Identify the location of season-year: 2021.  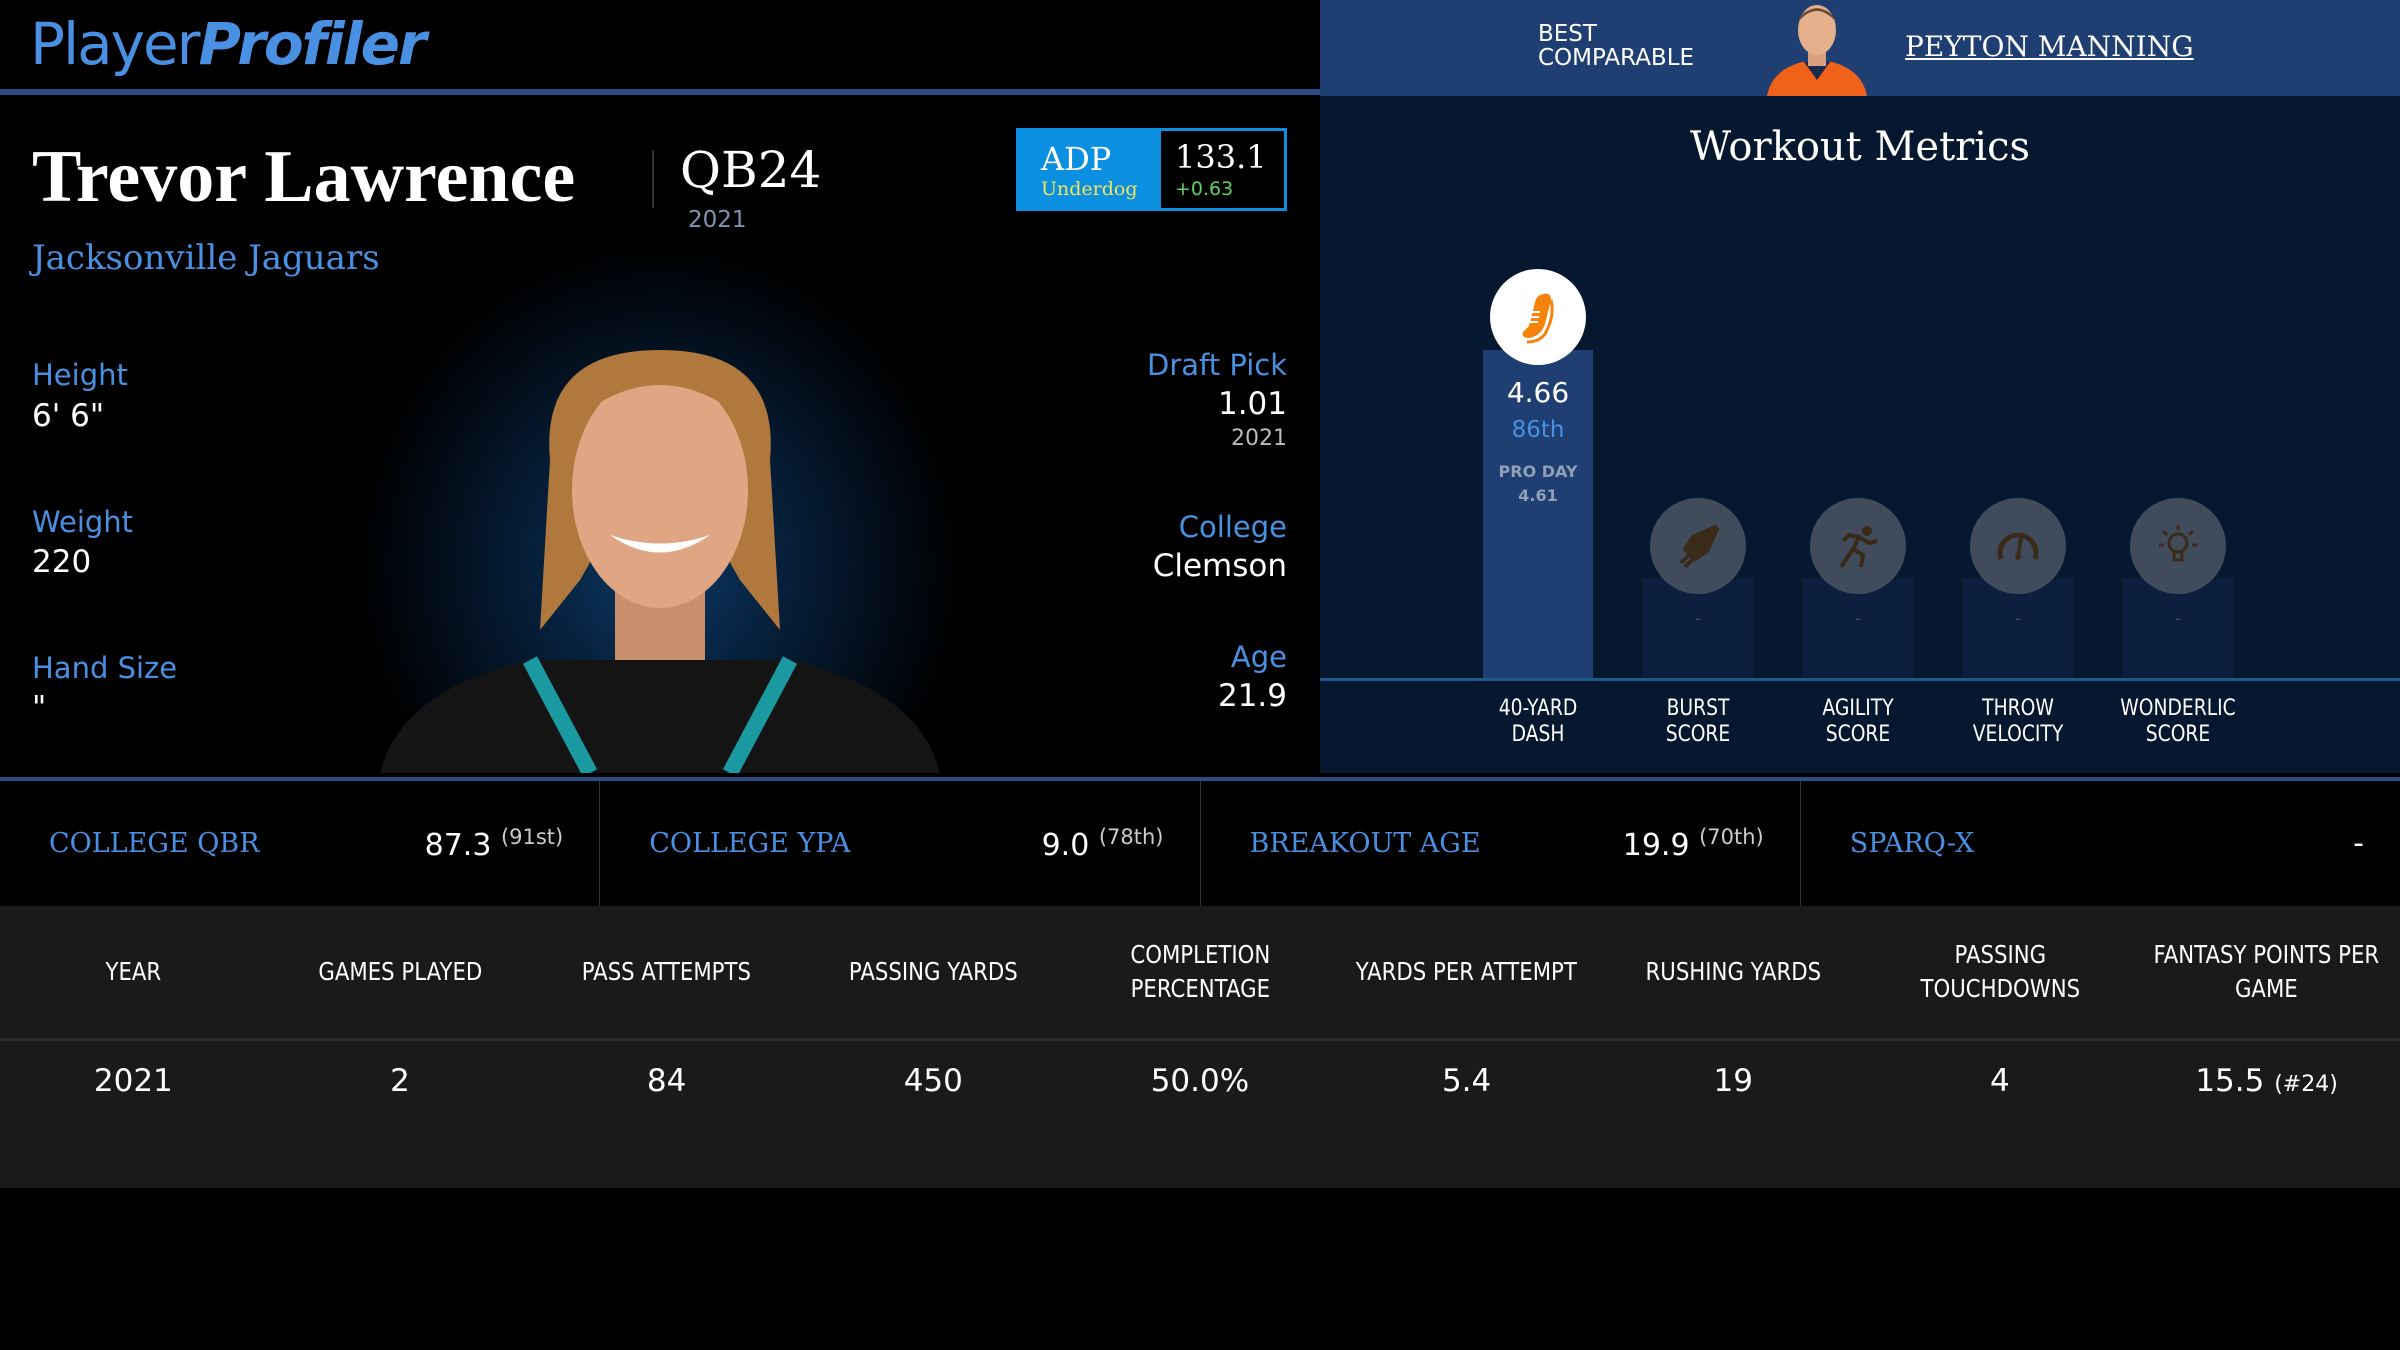
(717, 220).